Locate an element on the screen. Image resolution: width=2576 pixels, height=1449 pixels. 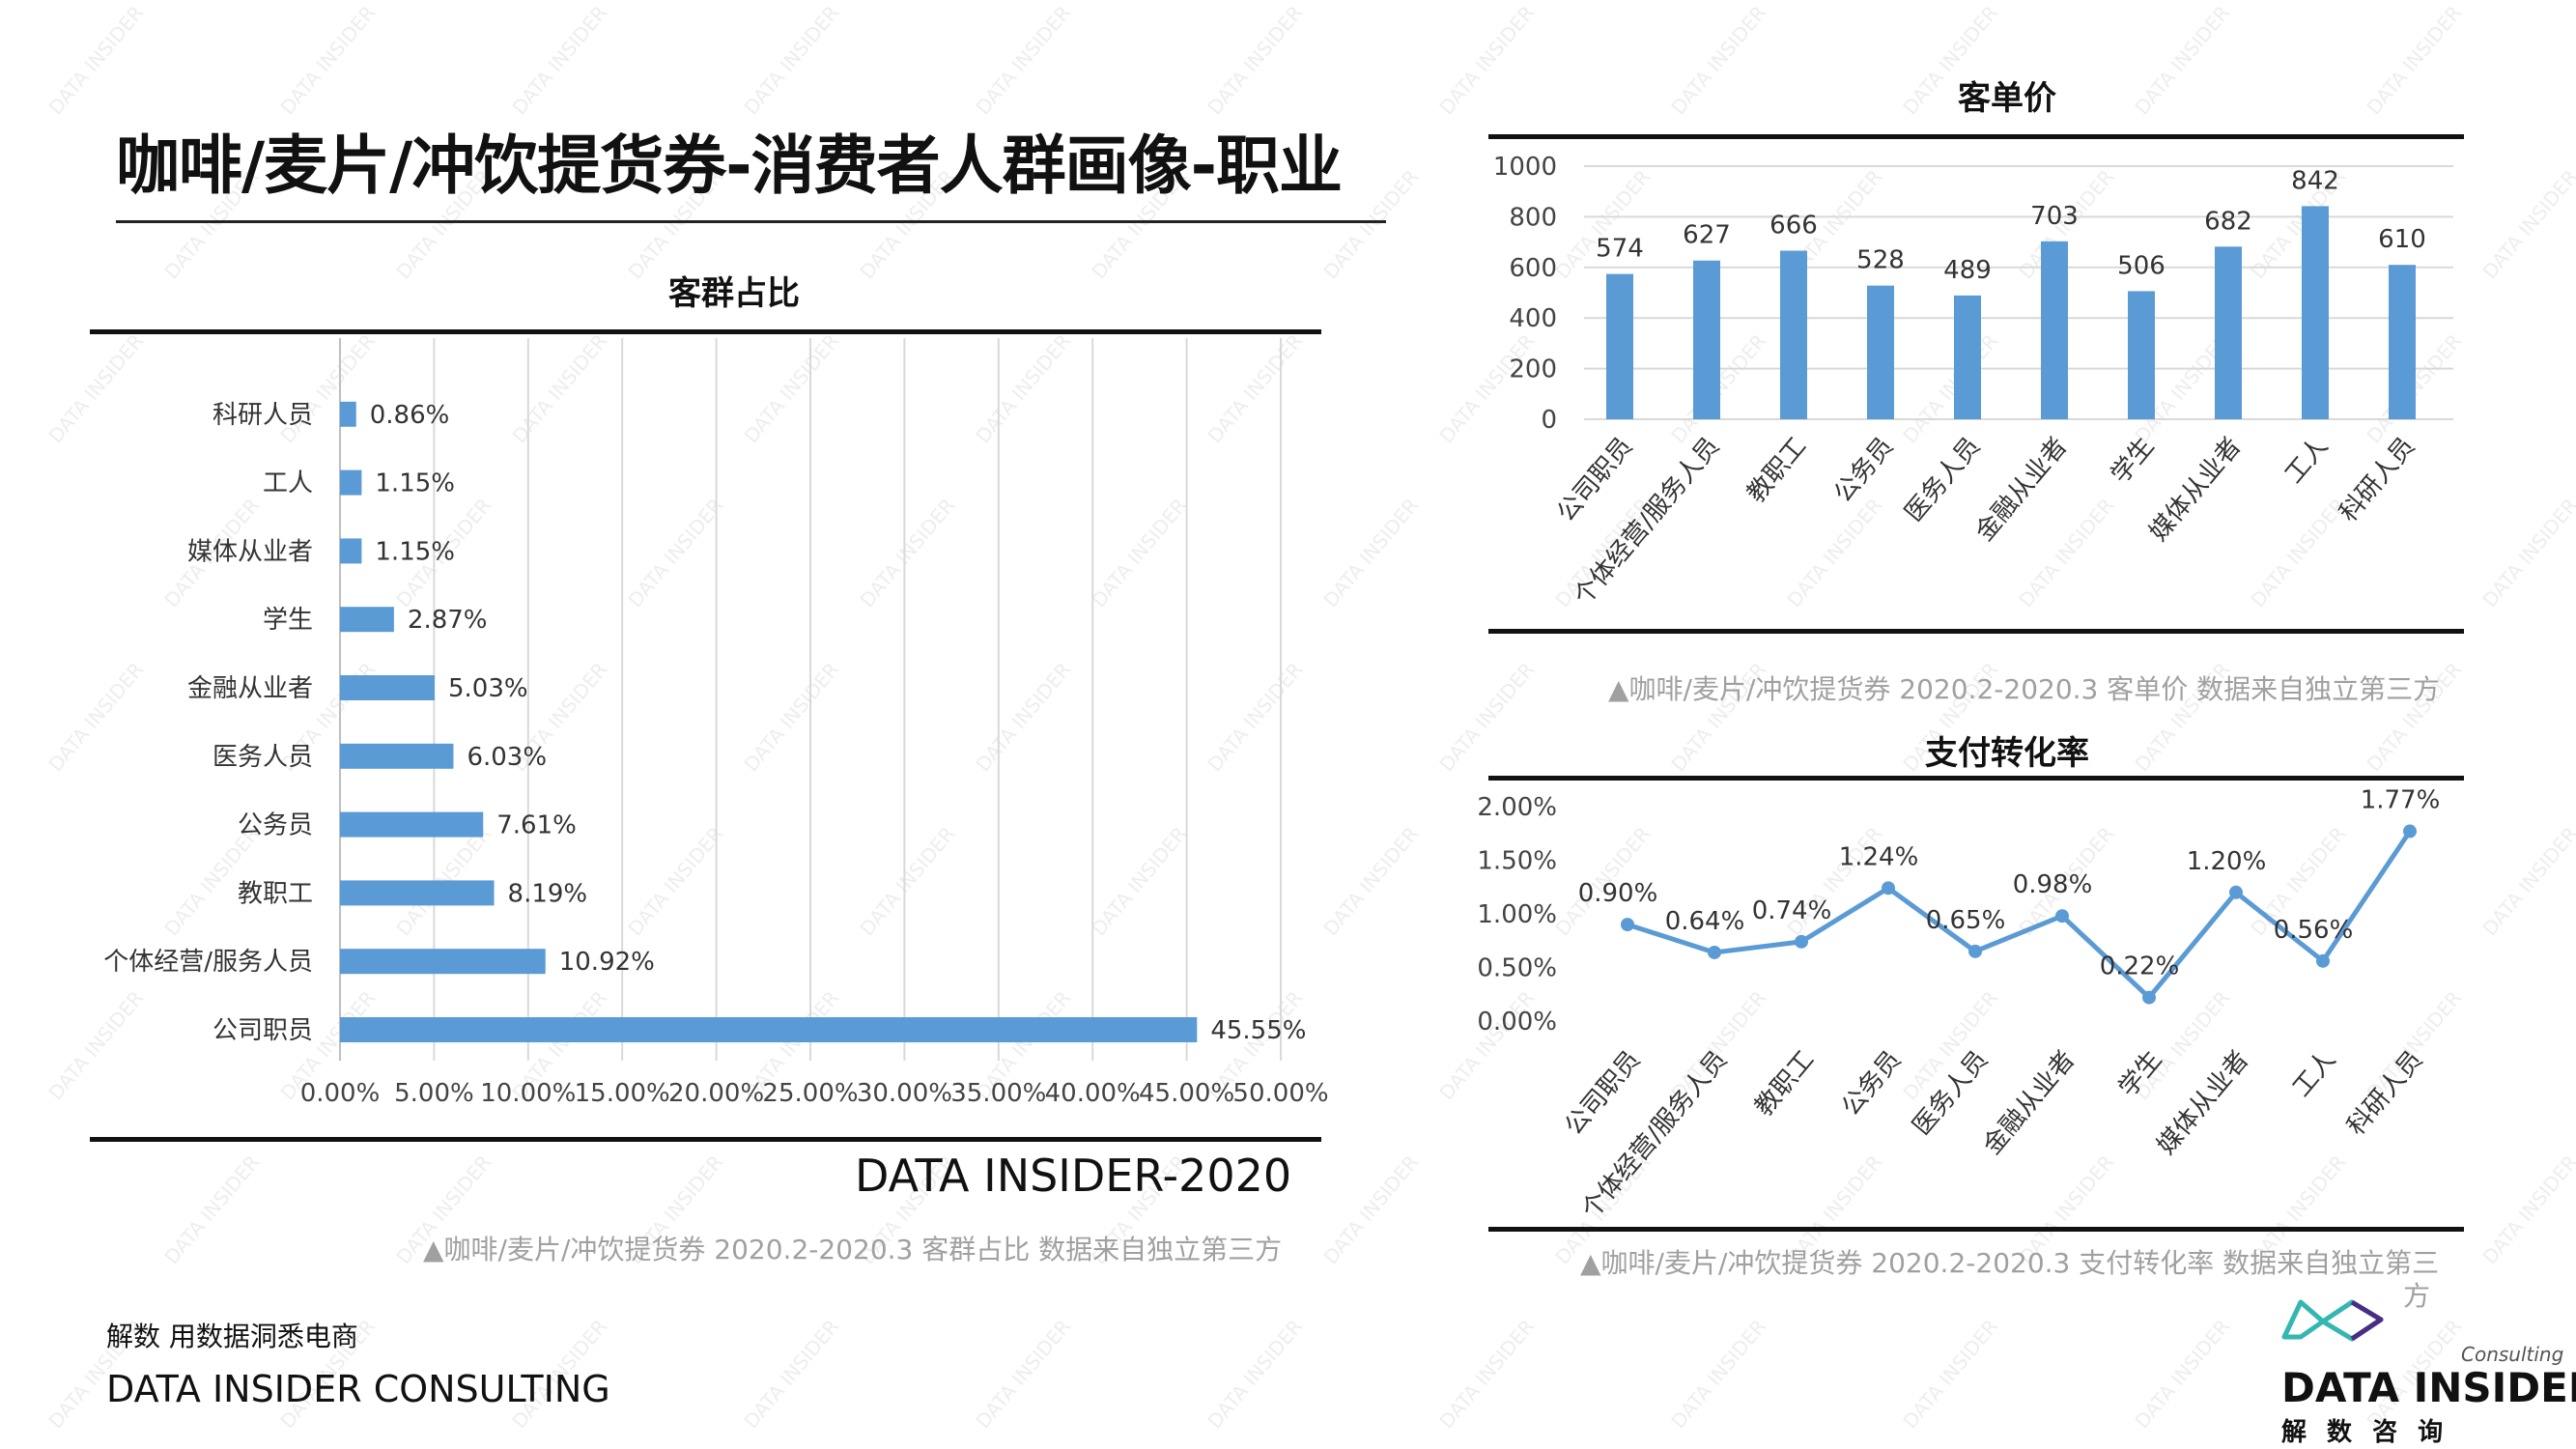
y-tick-label: 400 is located at coordinates (1533, 318).